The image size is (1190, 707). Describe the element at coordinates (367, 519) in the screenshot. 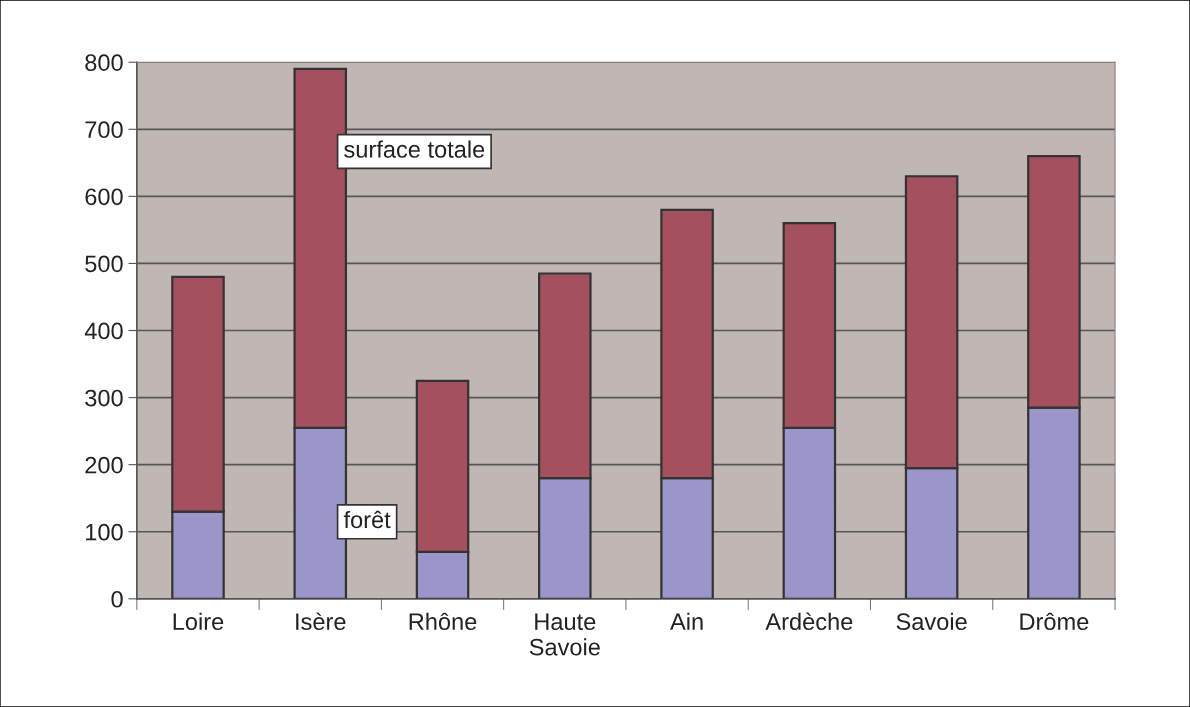

I see `series-label: forêt` at that location.